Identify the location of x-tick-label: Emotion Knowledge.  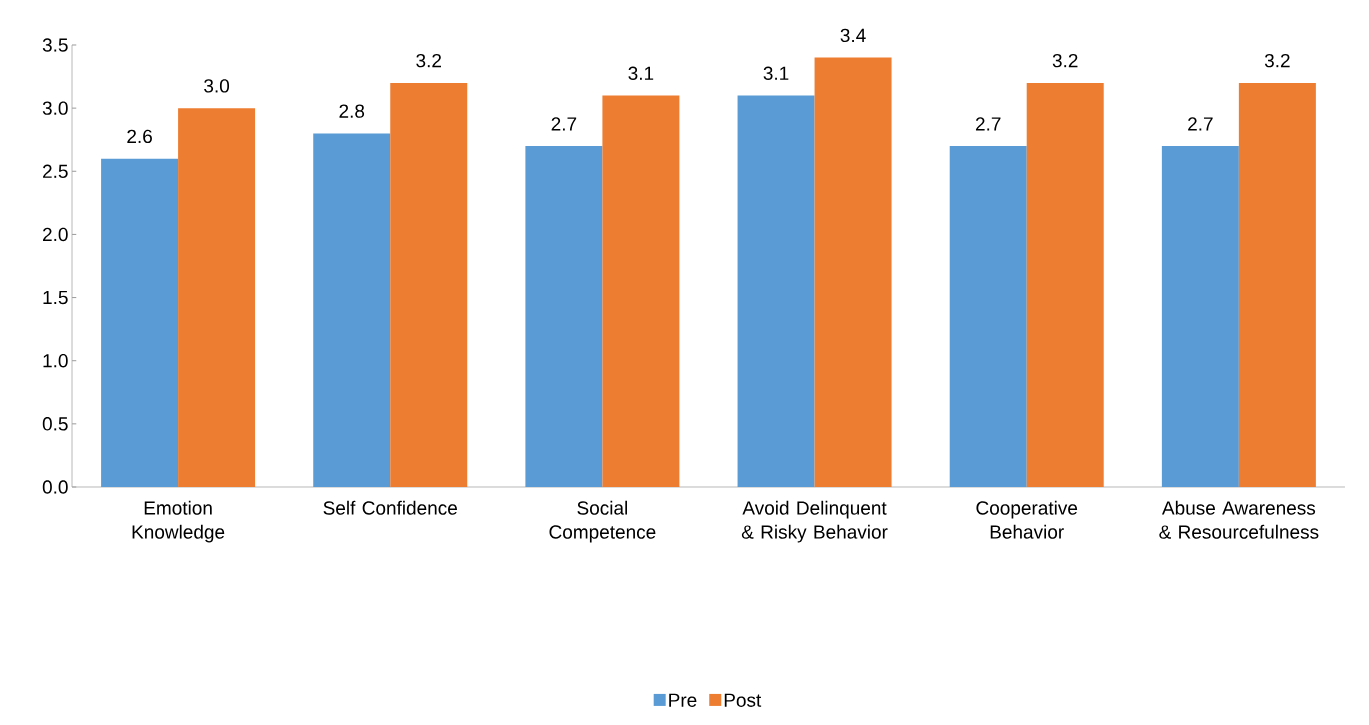
(178, 521).